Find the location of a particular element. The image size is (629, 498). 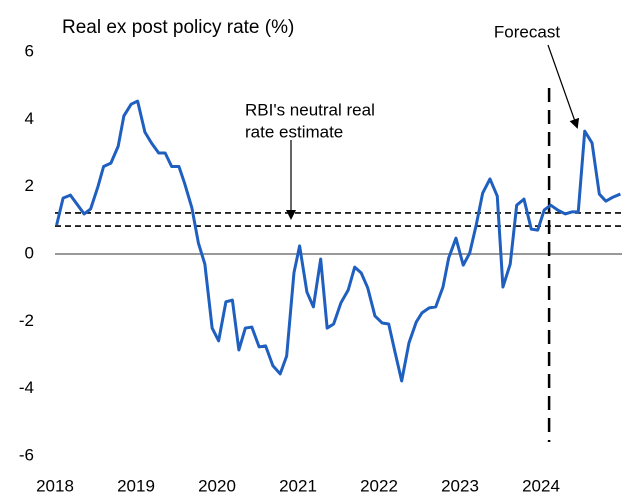

x-tick-label: 2022 is located at coordinates (379, 485).